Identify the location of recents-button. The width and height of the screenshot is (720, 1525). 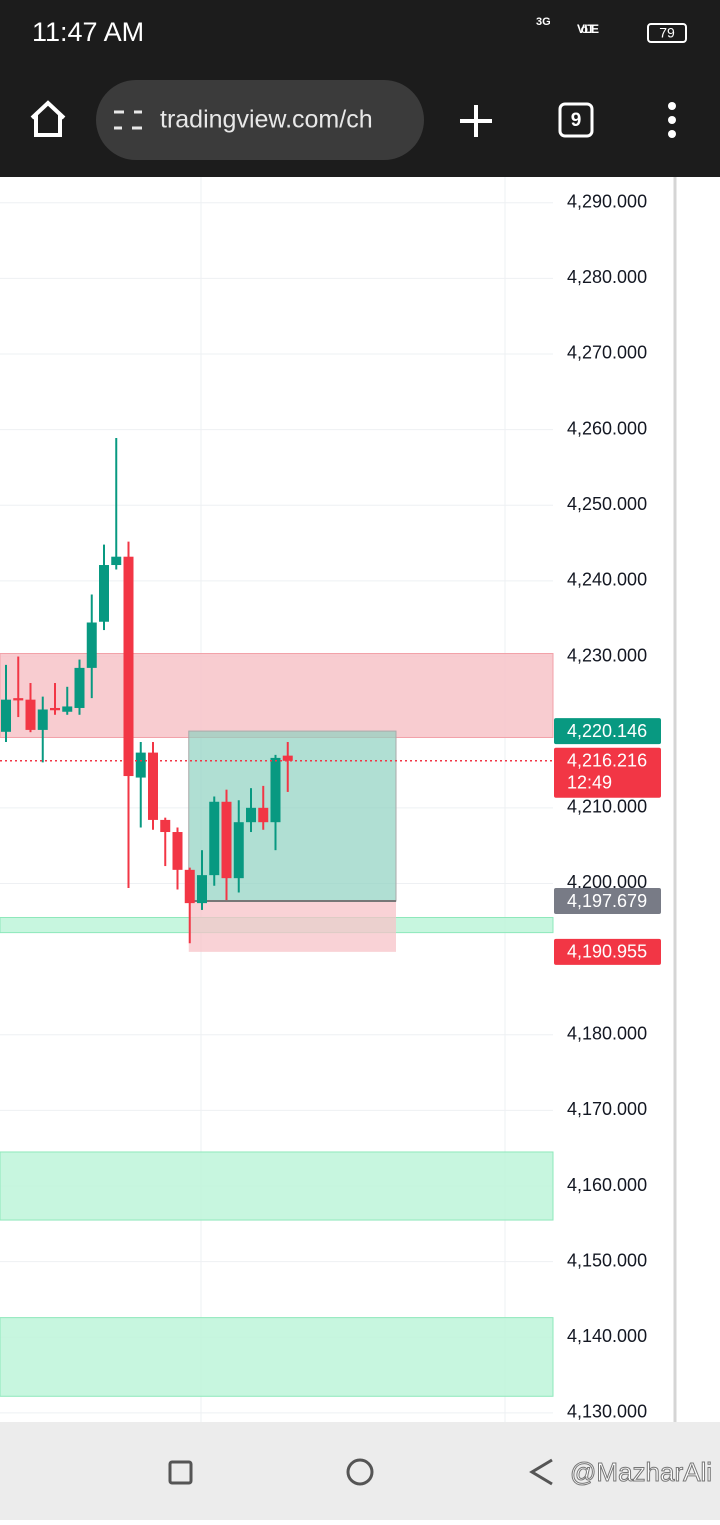
(180, 1472).